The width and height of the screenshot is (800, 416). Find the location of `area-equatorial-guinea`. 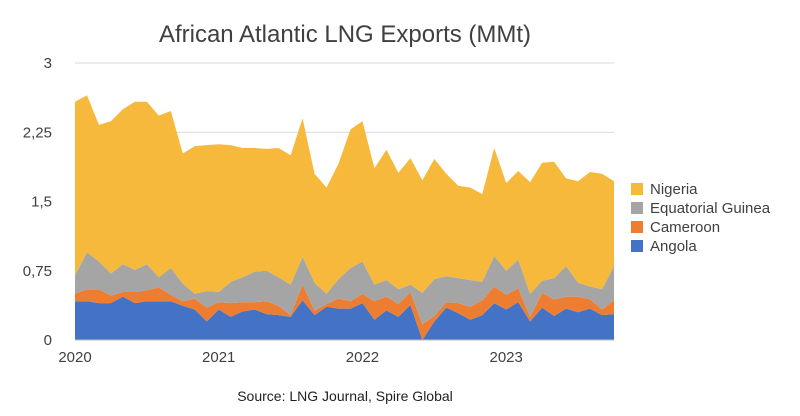

area-equatorial-guinea is located at coordinates (344, 288).